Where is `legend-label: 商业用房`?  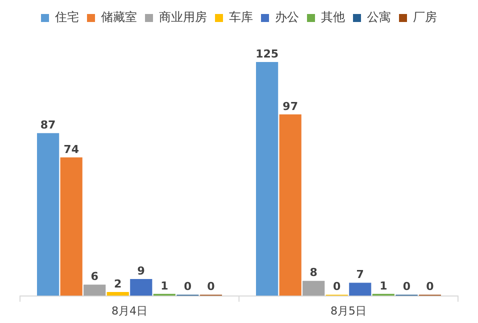 legend-label: 商业用房 is located at coordinates (183, 17).